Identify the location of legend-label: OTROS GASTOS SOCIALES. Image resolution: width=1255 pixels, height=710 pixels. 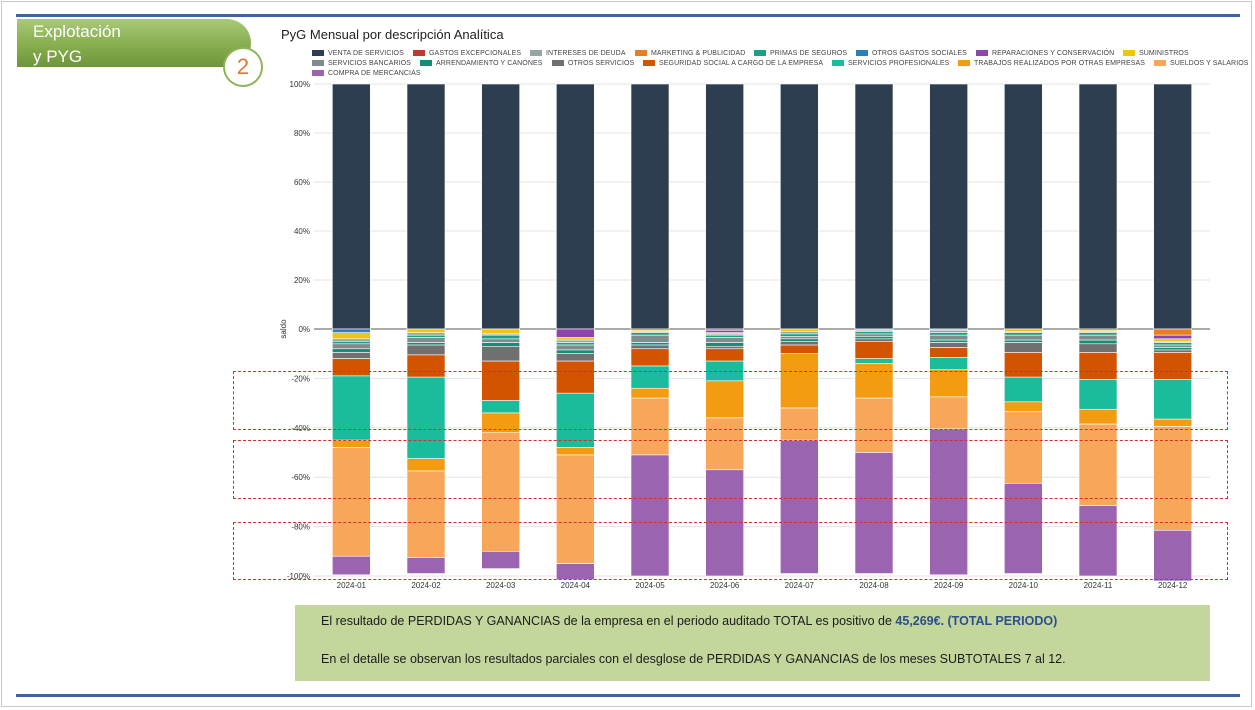
(919, 53).